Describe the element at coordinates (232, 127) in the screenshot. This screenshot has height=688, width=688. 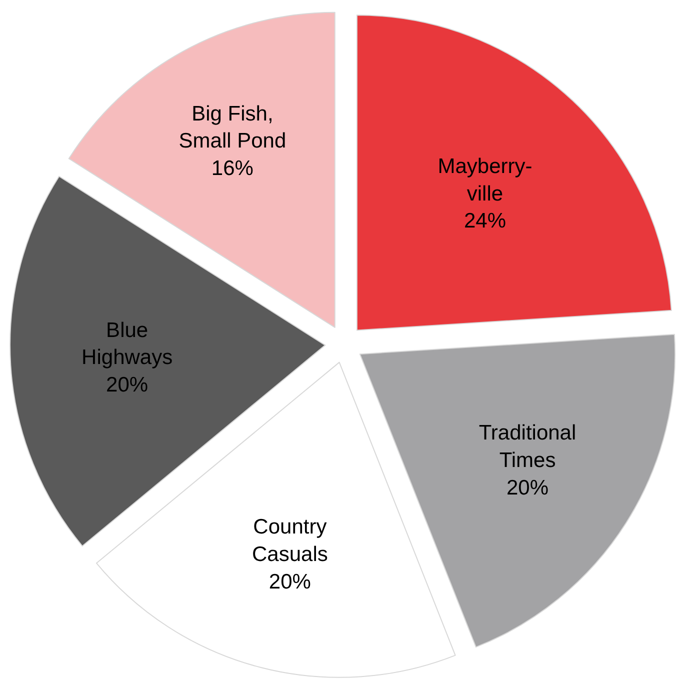
I see `slice-label: Big Fish, Small Pond` at that location.